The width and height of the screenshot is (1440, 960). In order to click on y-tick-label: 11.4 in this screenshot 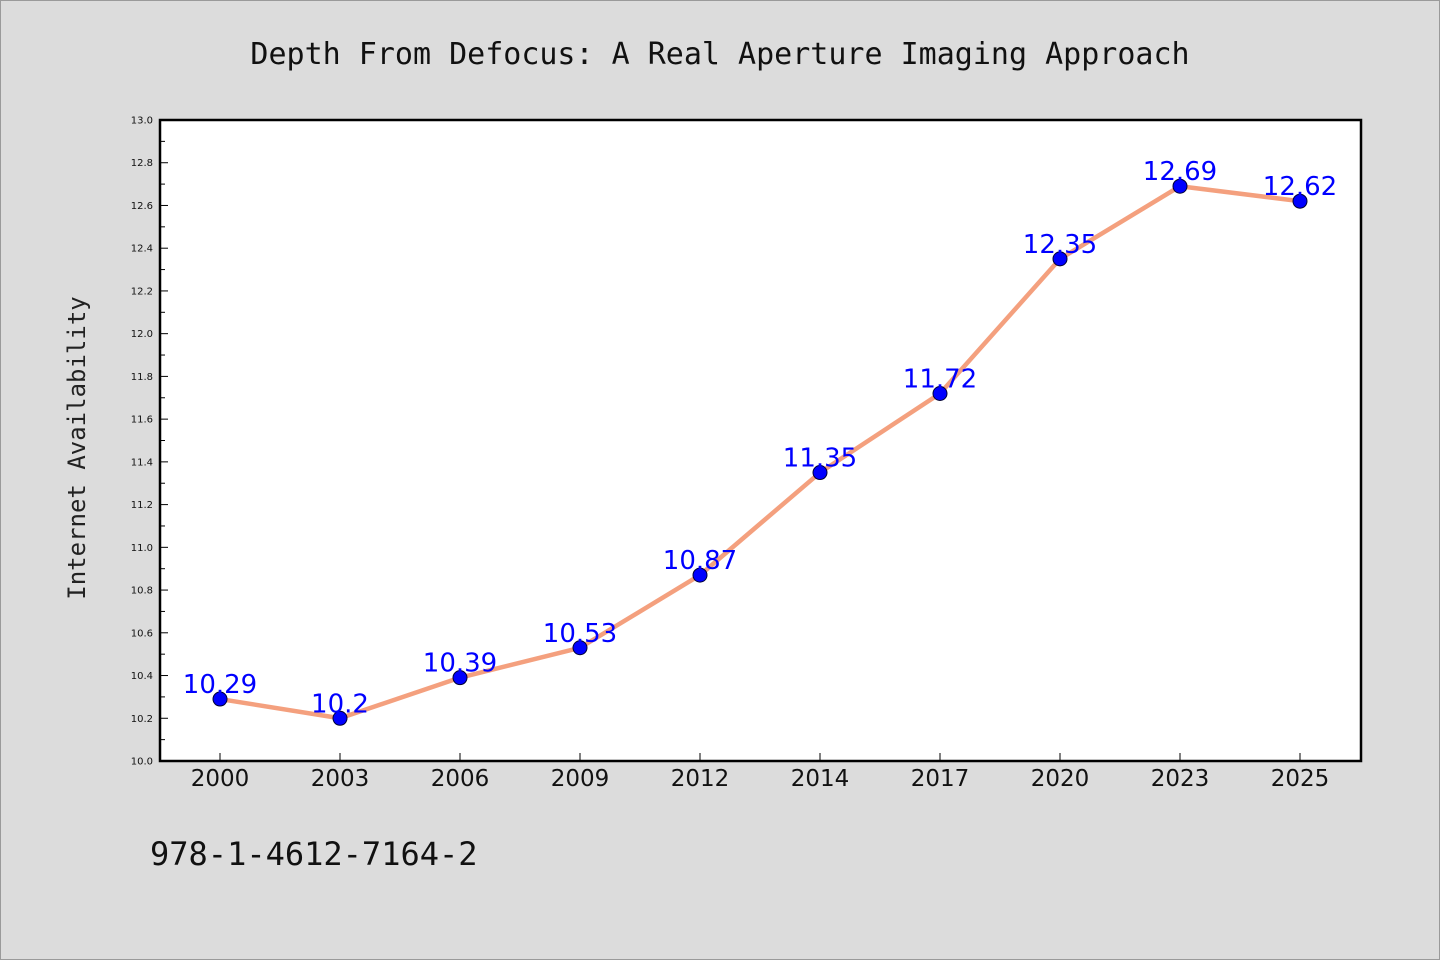, I will do `click(142, 462)`.